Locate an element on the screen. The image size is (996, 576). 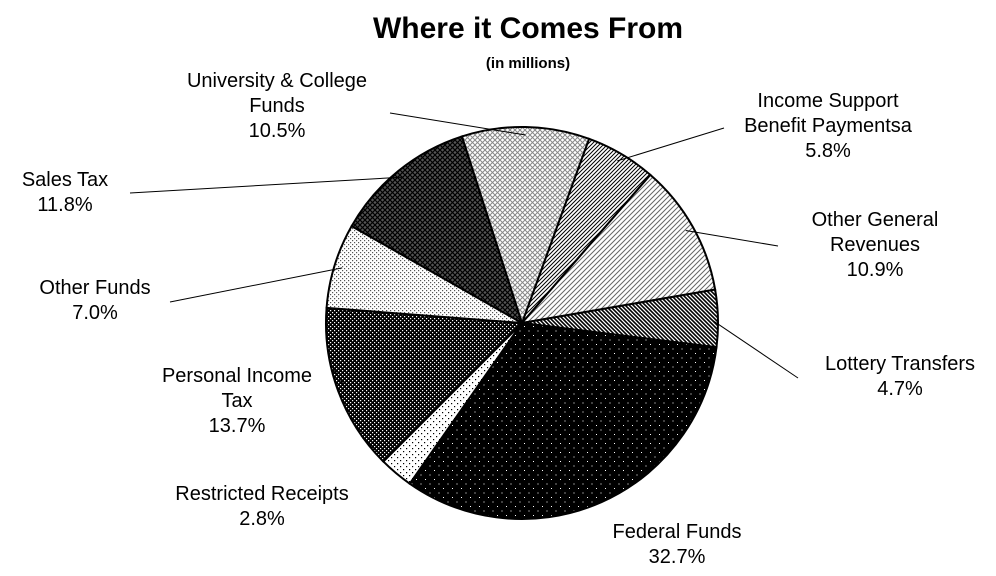
slice-percent-income-support-benefit-paymentsa: 5.8% is located at coordinates (828, 151).